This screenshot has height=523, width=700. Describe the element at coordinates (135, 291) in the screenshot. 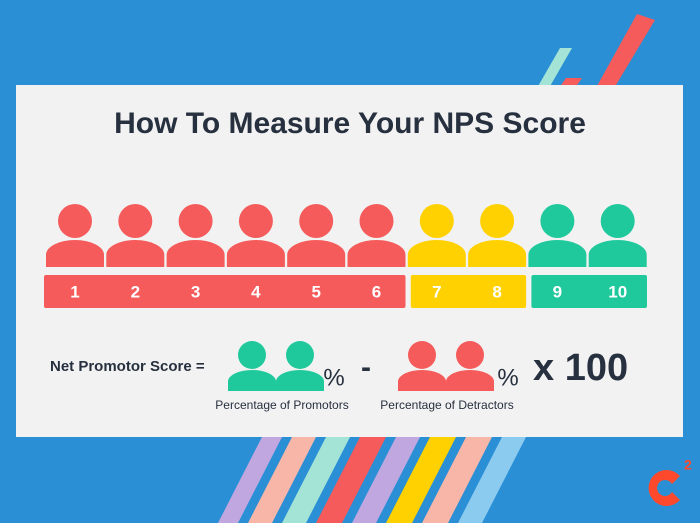

I see `scale-number: 2` at that location.